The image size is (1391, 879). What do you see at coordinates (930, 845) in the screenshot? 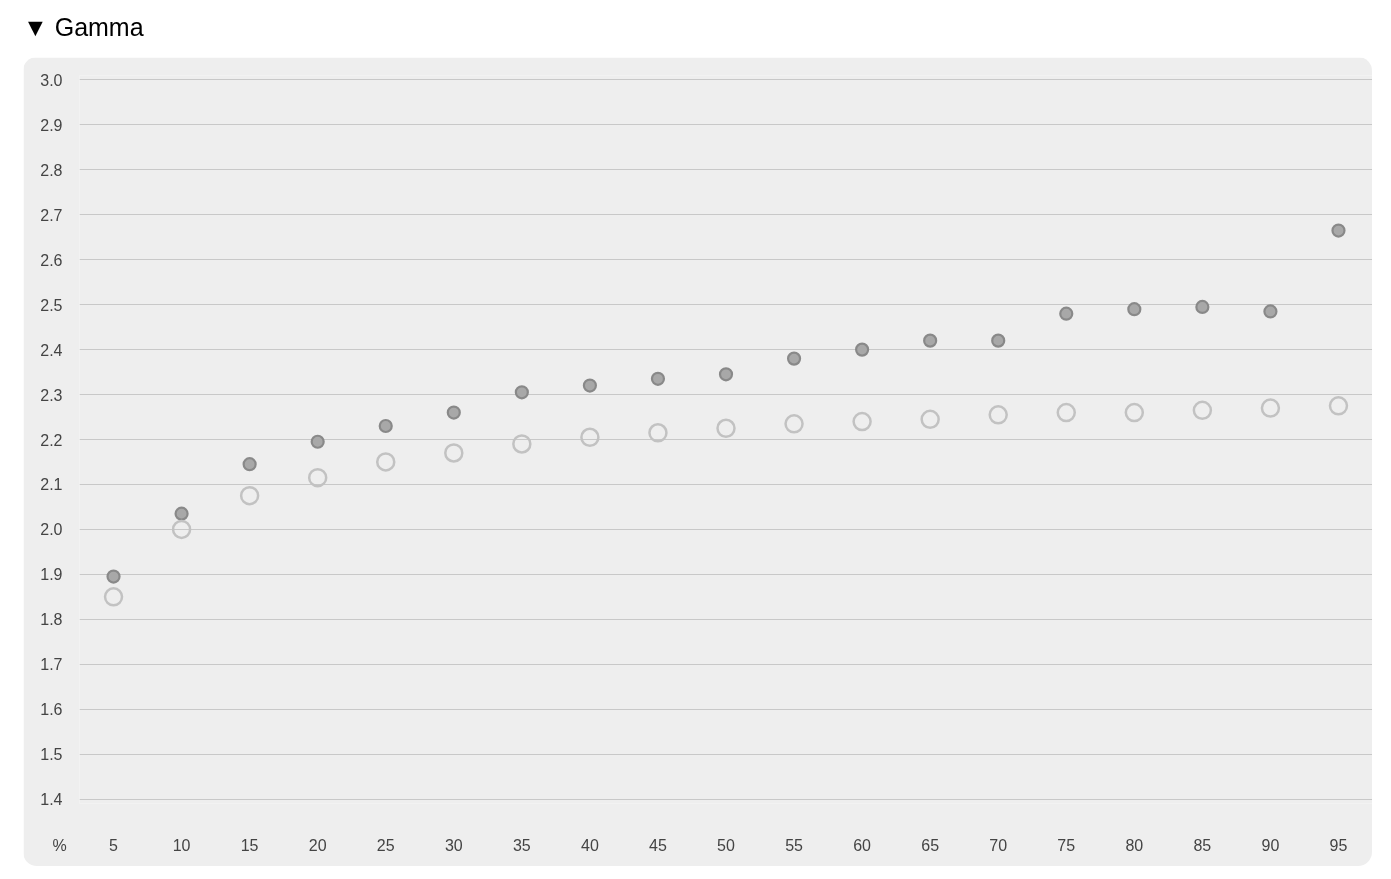
I see `x-tick-label: 65` at bounding box center [930, 845].